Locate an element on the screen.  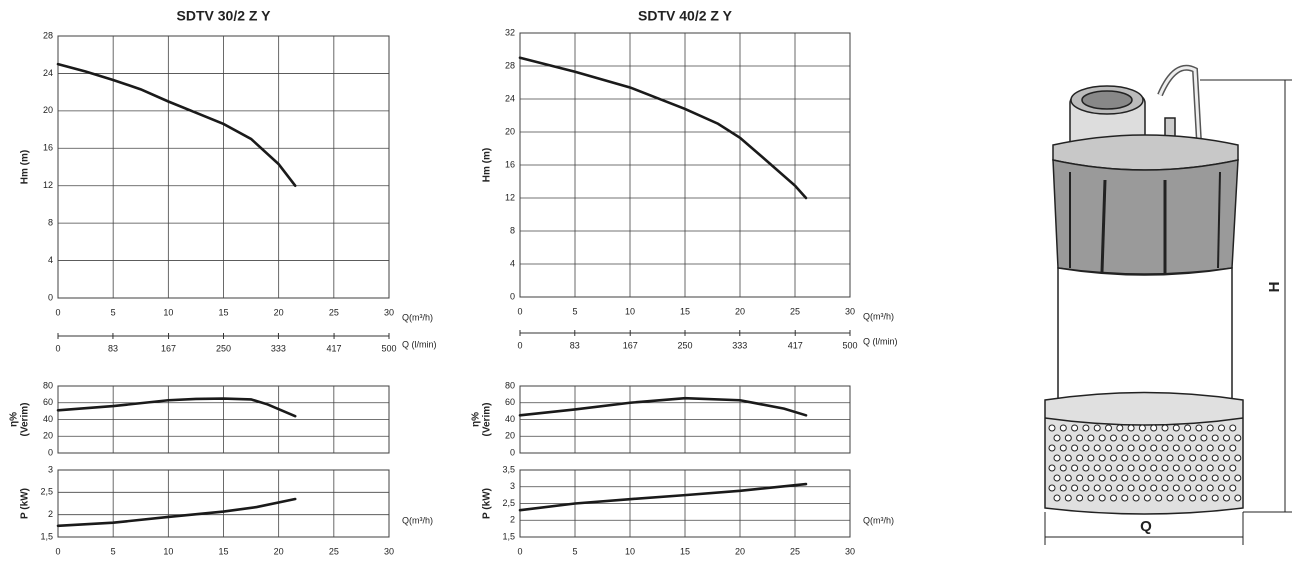
y-tick-label: 40 is located at coordinates (510, 419).